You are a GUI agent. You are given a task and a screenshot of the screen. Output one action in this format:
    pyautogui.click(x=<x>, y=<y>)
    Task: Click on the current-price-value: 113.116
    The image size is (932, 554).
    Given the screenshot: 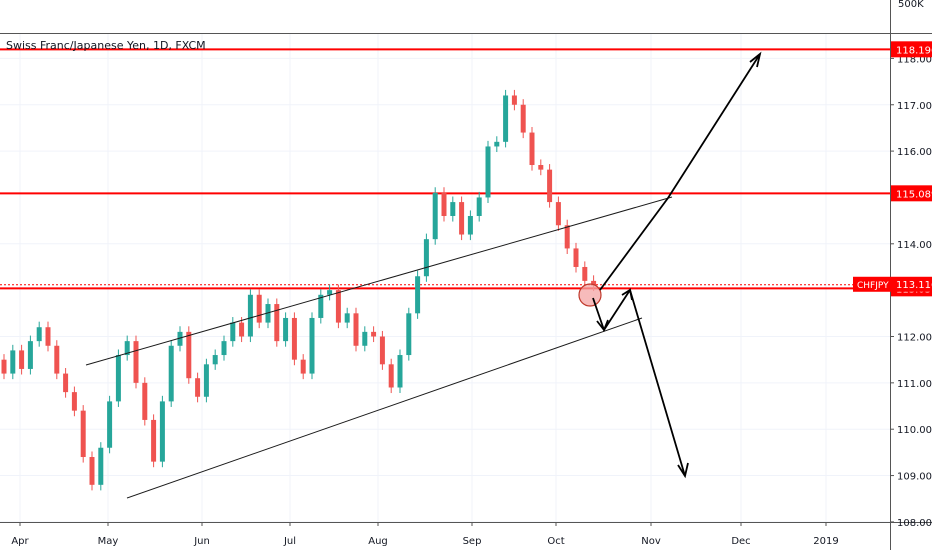 What is the action you would take?
    pyautogui.click(x=914, y=285)
    